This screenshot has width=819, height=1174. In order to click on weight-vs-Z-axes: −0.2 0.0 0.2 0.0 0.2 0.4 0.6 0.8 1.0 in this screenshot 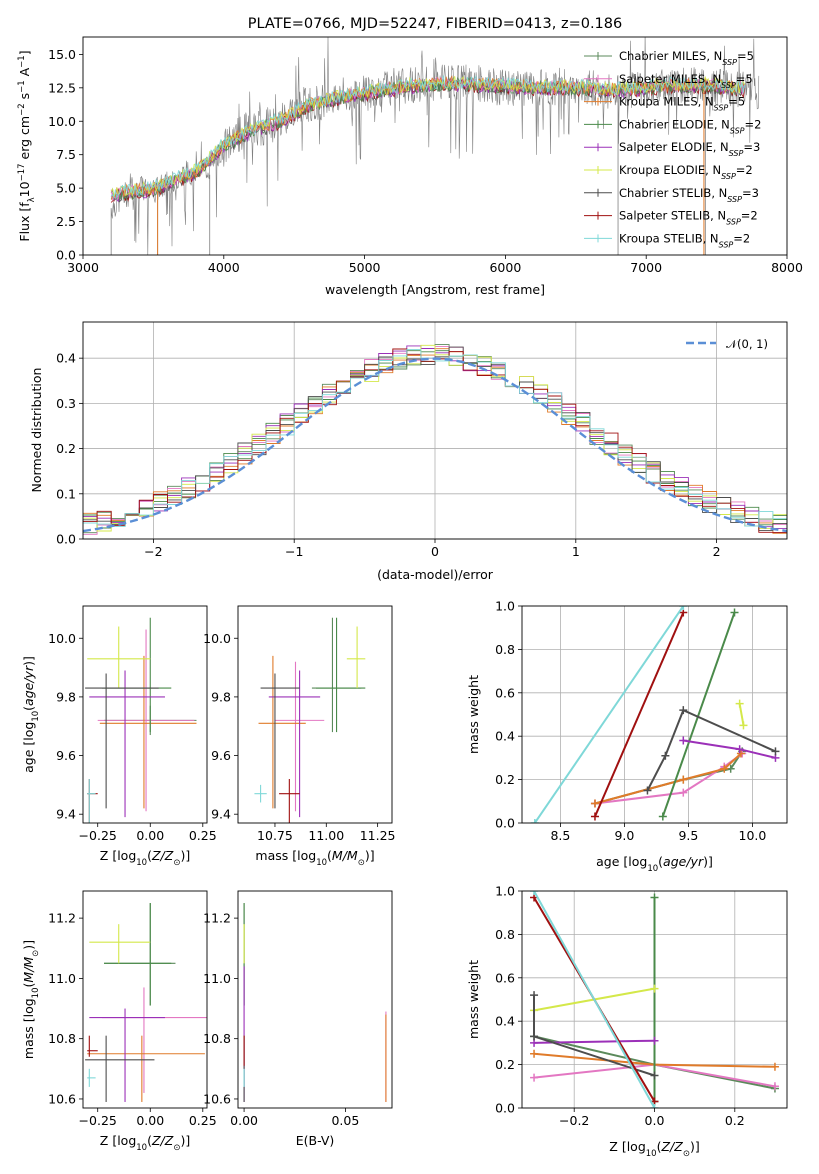, I will do `click(641, 1006)`.